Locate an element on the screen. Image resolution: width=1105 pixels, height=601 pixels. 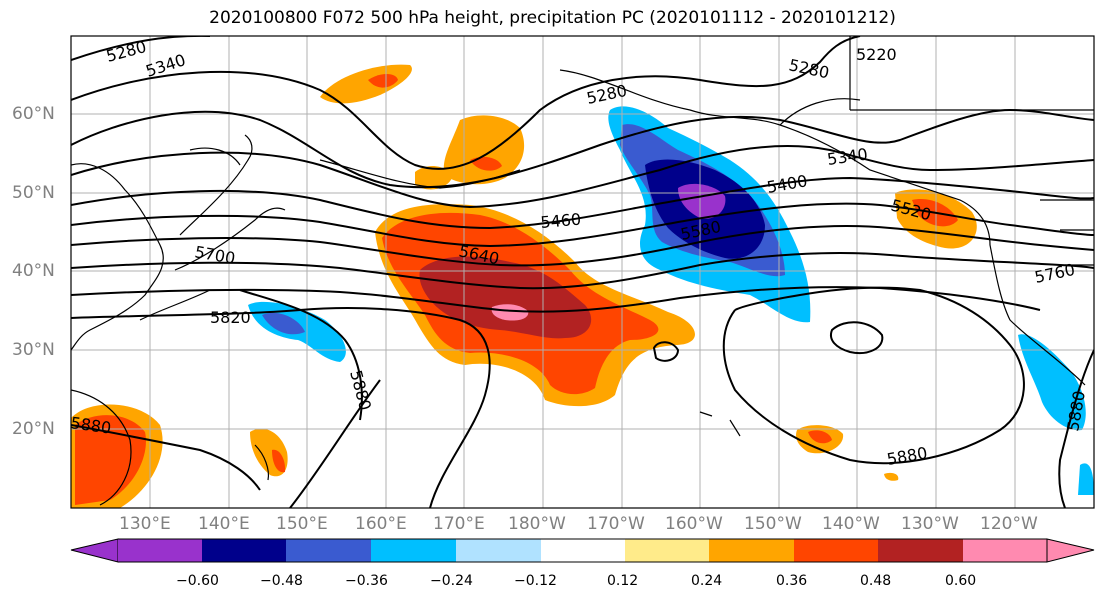
colorbar-outline is located at coordinates (582, 550).